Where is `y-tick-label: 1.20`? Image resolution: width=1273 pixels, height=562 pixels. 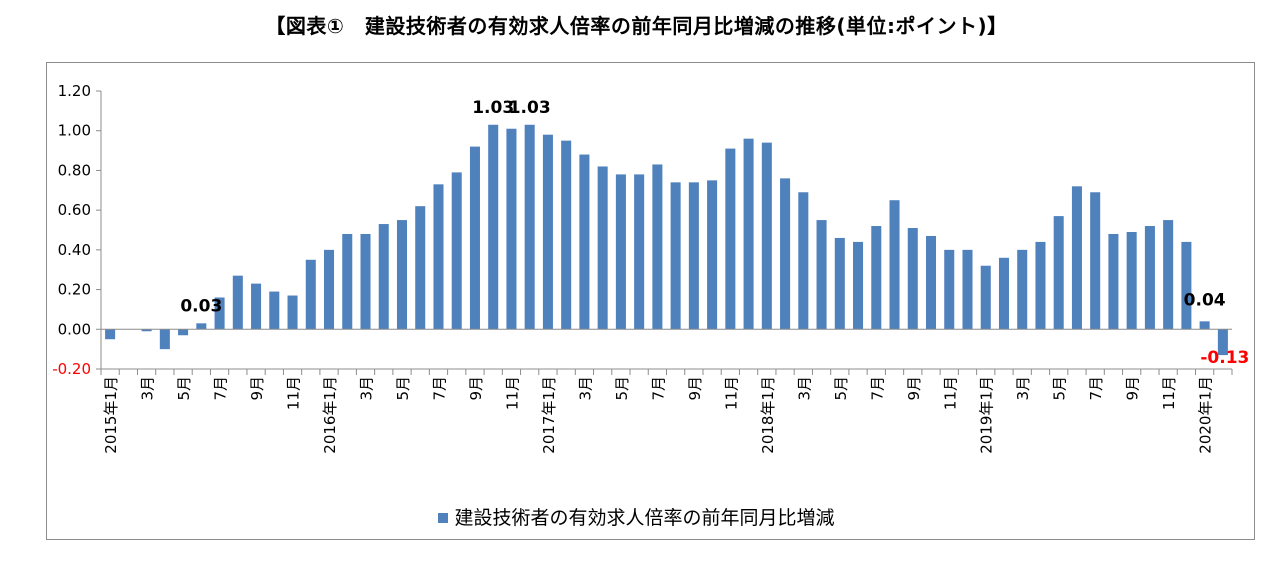
y-tick-label: 1.20 is located at coordinates (74, 91).